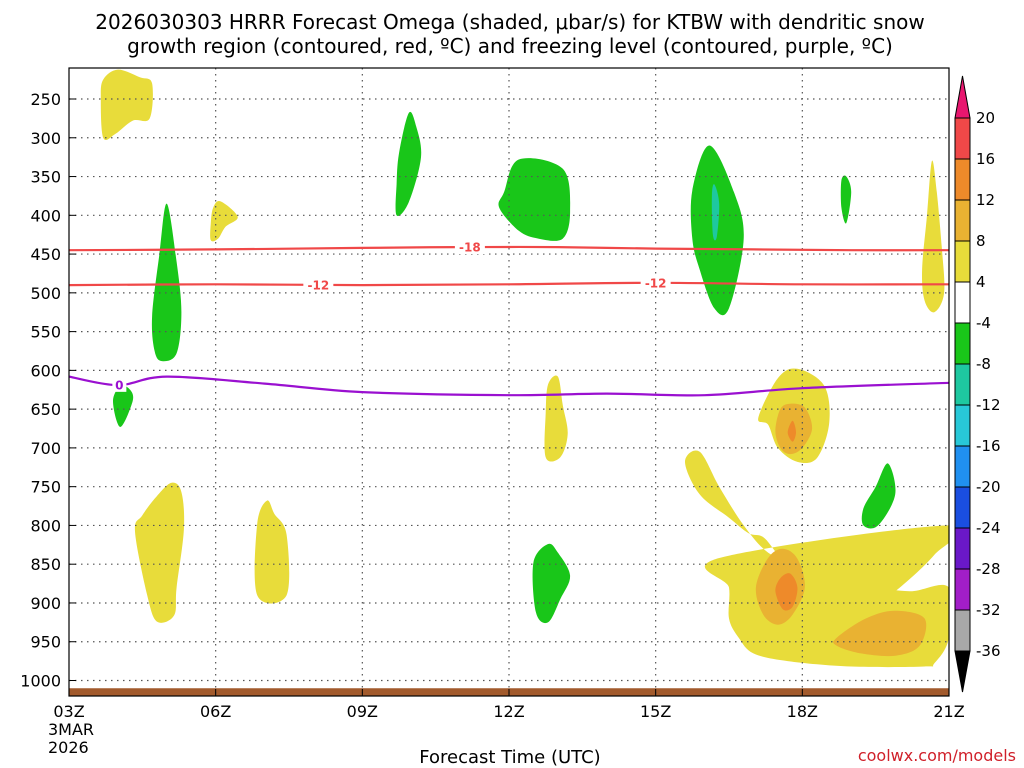 The height and width of the screenshot is (768, 1024). What do you see at coordinates (45, 525) in the screenshot?
I see `y-tick-label: 800` at bounding box center [45, 525].